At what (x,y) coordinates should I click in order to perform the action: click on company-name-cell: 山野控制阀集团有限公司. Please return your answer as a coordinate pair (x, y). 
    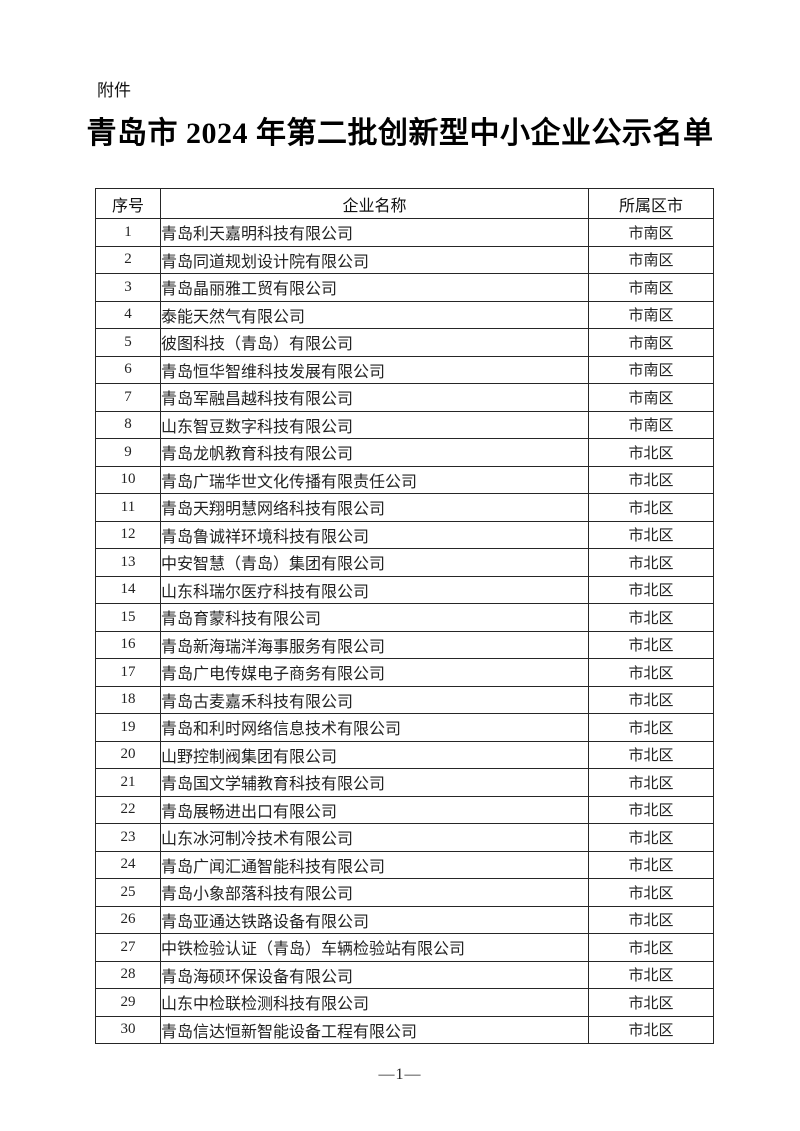
    Looking at the image, I should click on (374, 754).